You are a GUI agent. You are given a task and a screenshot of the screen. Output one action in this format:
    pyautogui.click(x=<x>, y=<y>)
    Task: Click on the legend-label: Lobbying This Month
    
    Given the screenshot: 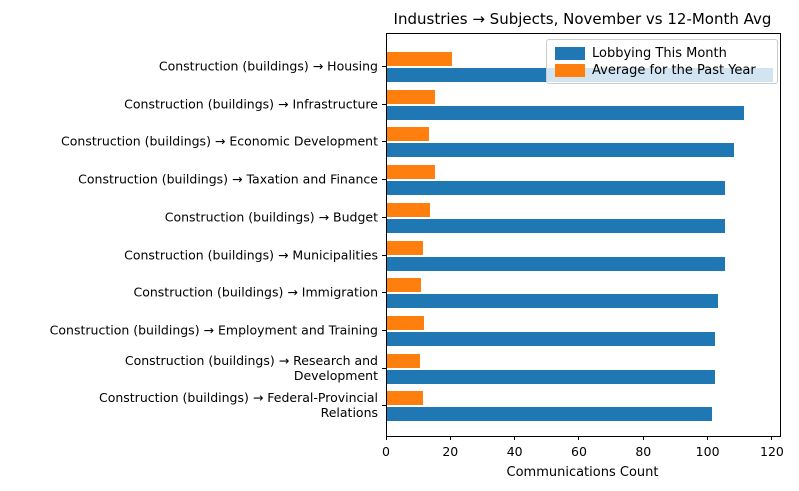 What is the action you would take?
    pyautogui.click(x=659, y=53)
    